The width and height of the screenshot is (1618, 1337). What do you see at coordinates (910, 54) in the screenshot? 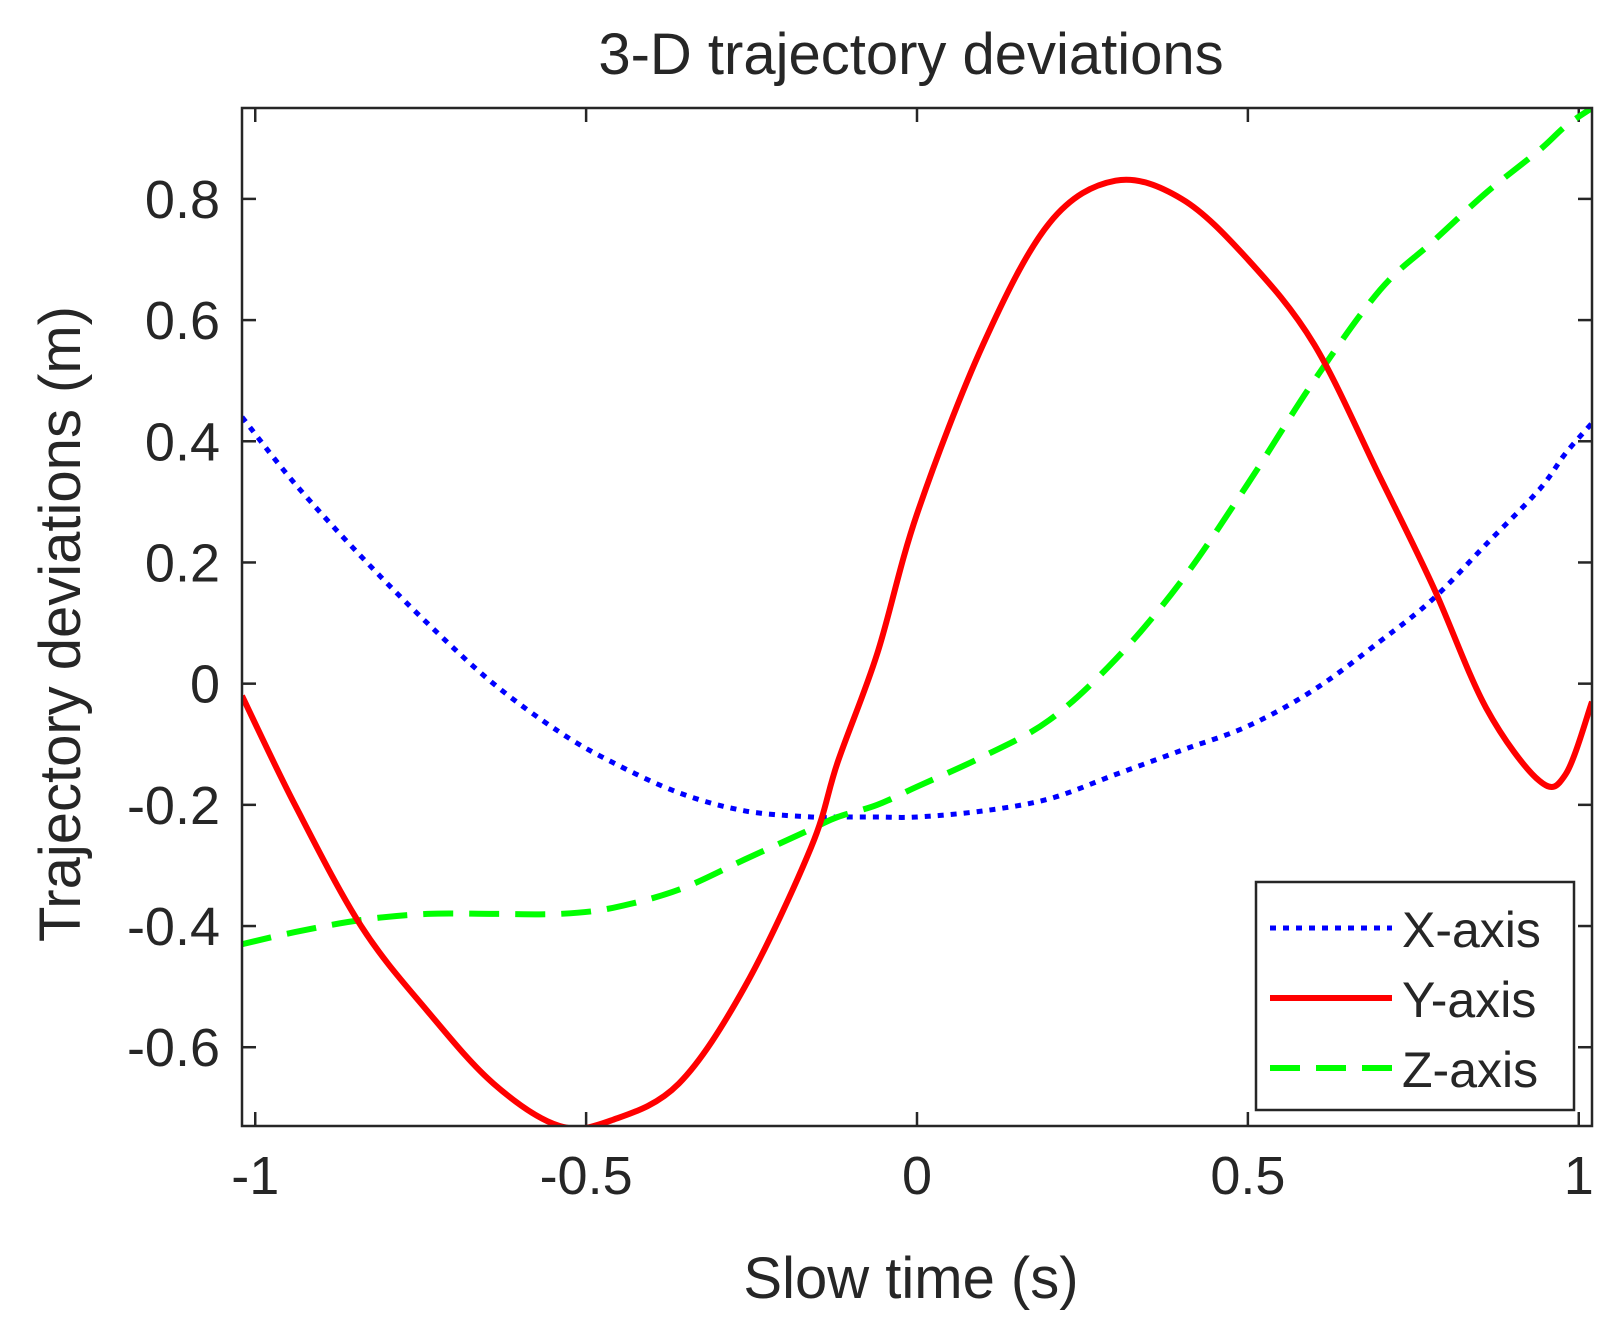
I see `chart-title: 3-D trajectory deviations` at bounding box center [910, 54].